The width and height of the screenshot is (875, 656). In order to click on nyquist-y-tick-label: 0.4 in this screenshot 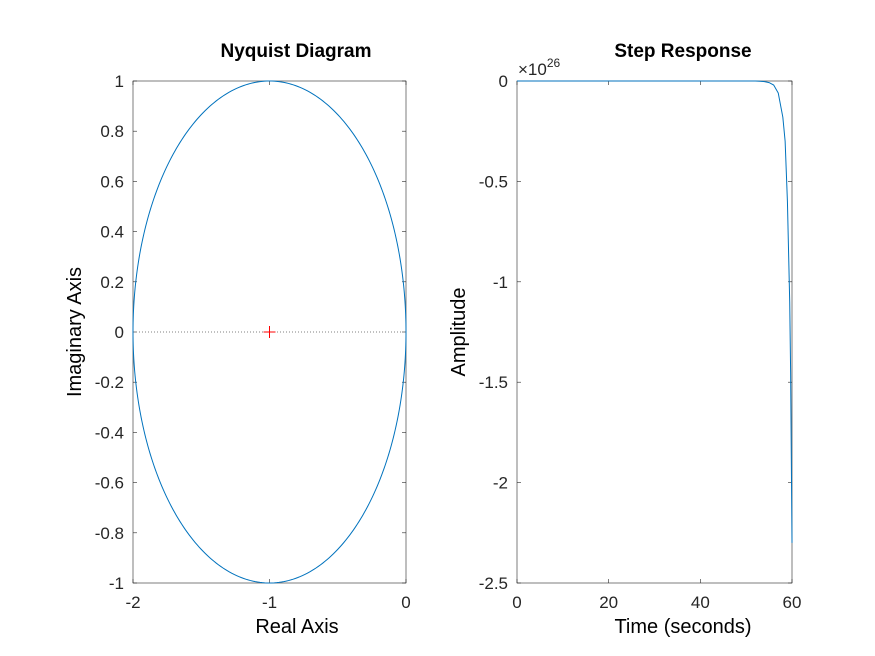, I will do `click(112, 232)`.